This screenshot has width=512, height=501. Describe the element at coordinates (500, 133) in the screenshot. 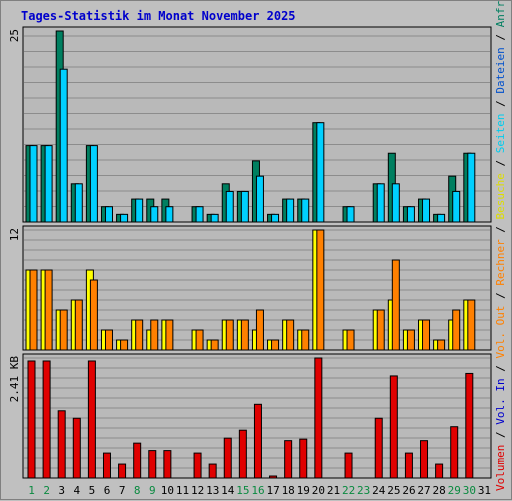

I see `right-legend-segment: Seiten` at that location.